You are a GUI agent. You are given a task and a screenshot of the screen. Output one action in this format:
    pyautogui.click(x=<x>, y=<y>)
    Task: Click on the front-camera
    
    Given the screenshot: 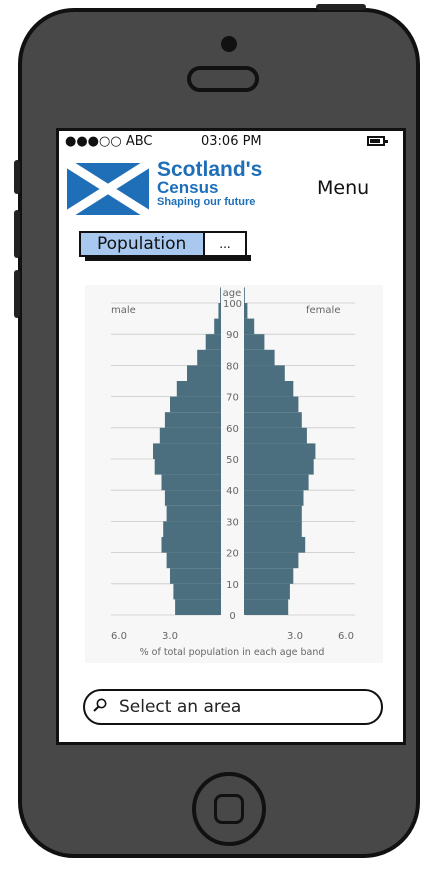 What is the action you would take?
    pyautogui.click(x=229, y=44)
    